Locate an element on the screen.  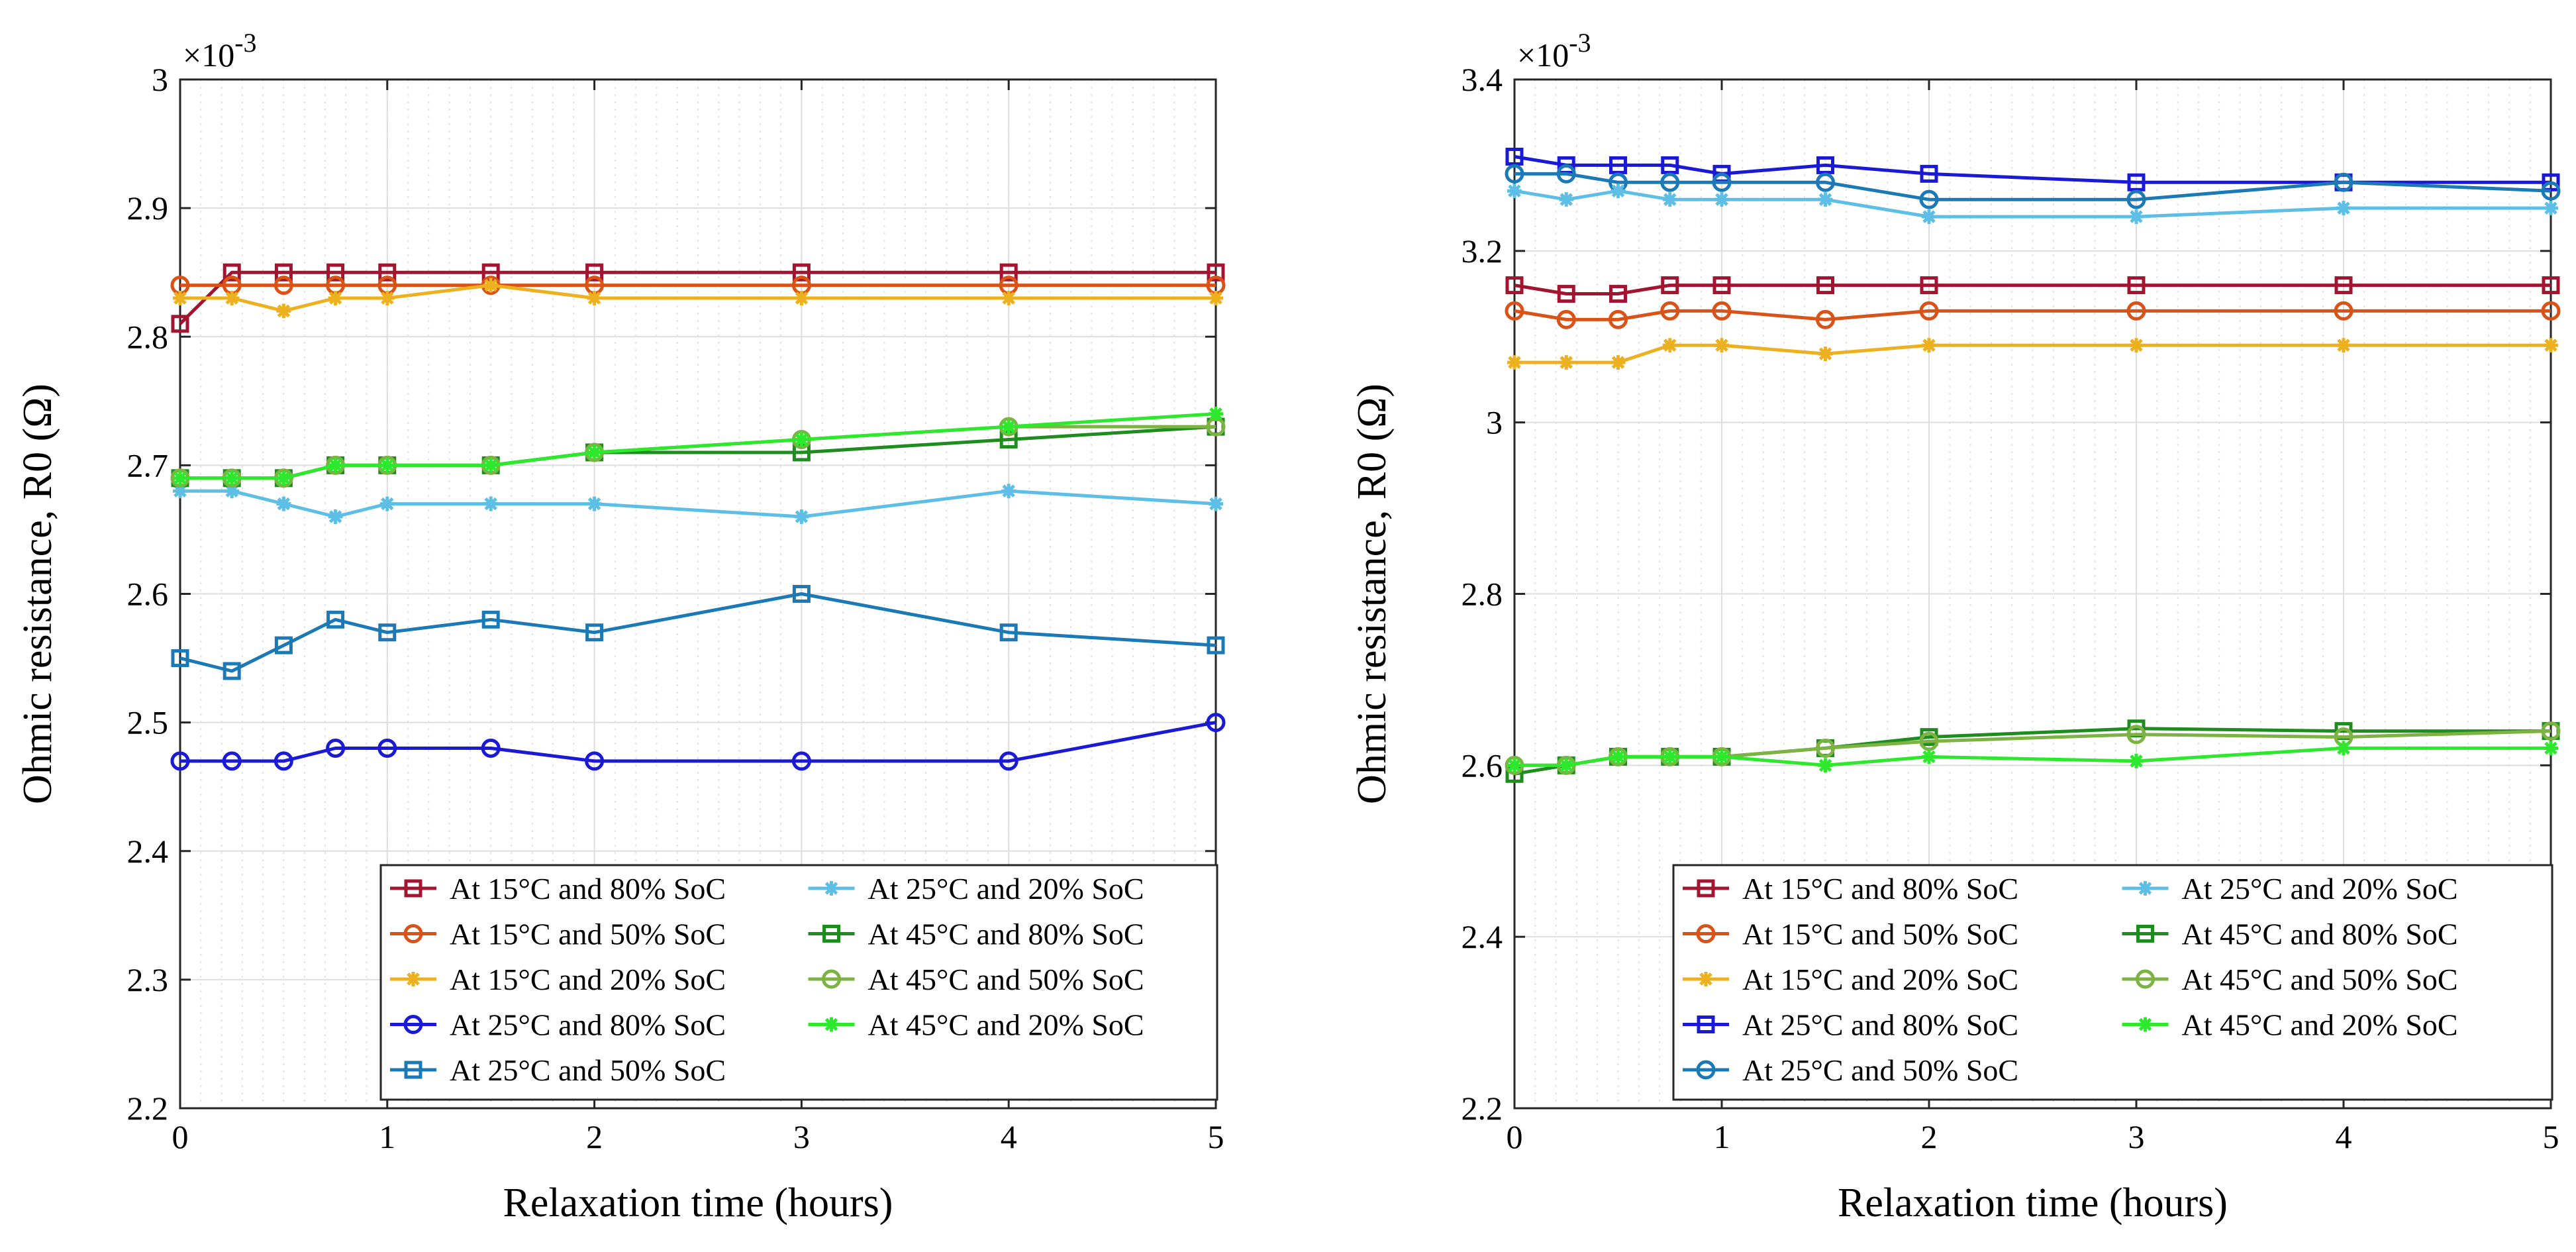
legend-label: At 15°C and 80% SoC is located at coordinates (1880, 889).